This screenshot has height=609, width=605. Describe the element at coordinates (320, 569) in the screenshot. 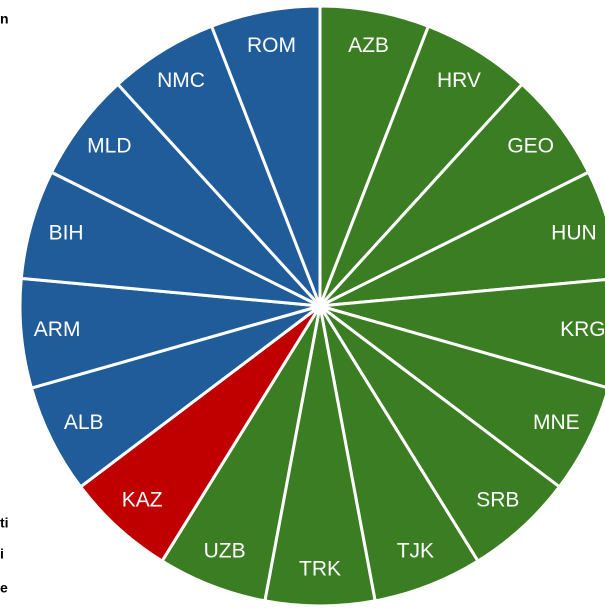

I see `slice-label: TRK` at that location.